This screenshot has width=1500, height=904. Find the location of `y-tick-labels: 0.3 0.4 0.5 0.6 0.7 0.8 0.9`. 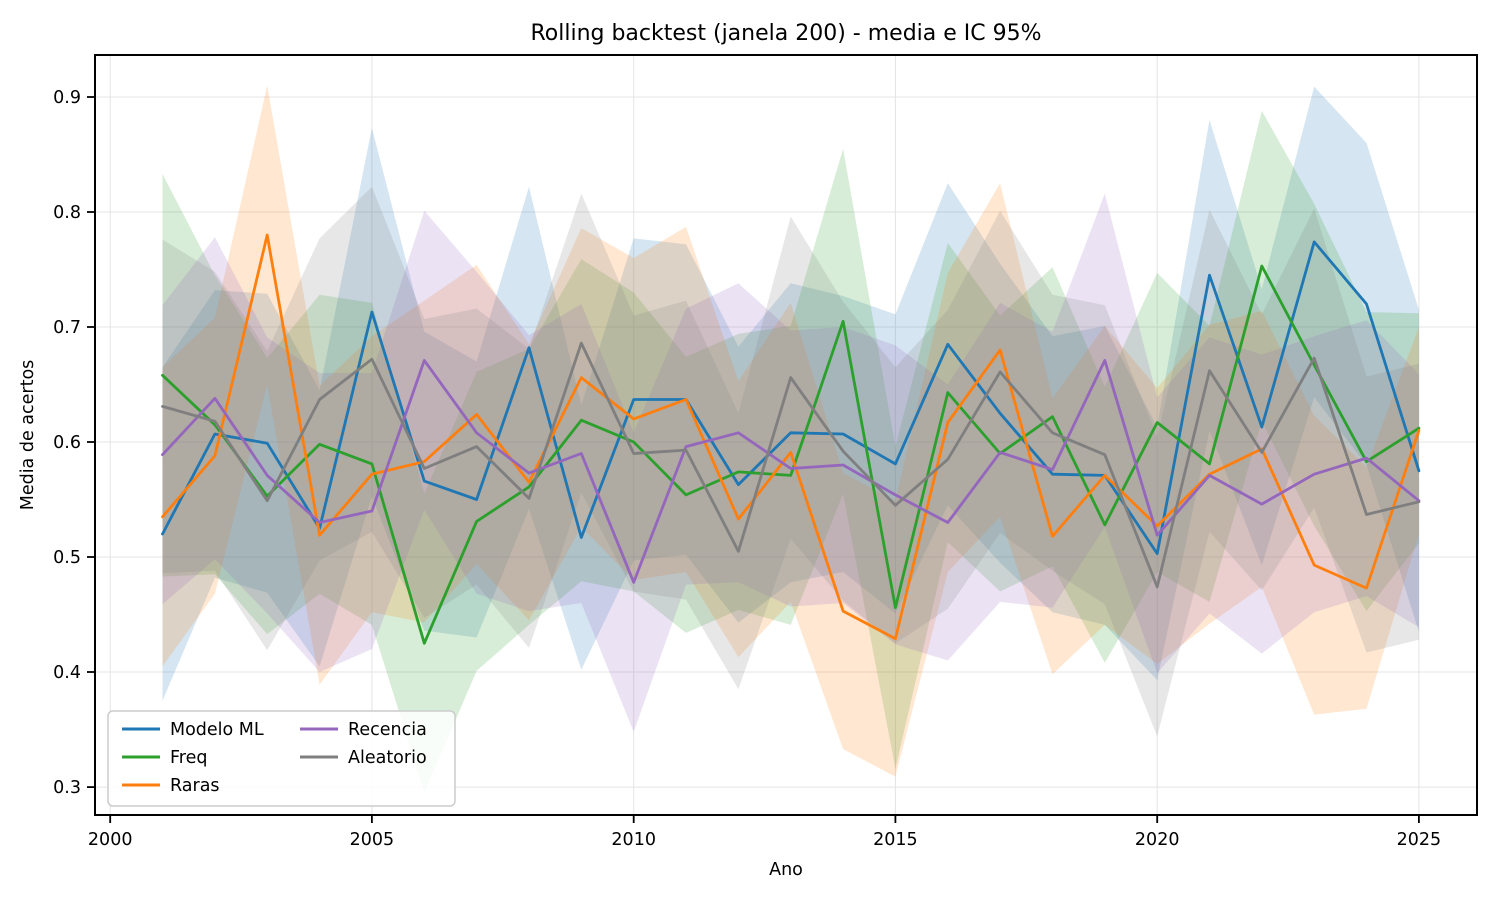

y-tick-labels: 0.3 0.4 0.5 0.6 0.7 0.8 0.9 is located at coordinates (67, 443).